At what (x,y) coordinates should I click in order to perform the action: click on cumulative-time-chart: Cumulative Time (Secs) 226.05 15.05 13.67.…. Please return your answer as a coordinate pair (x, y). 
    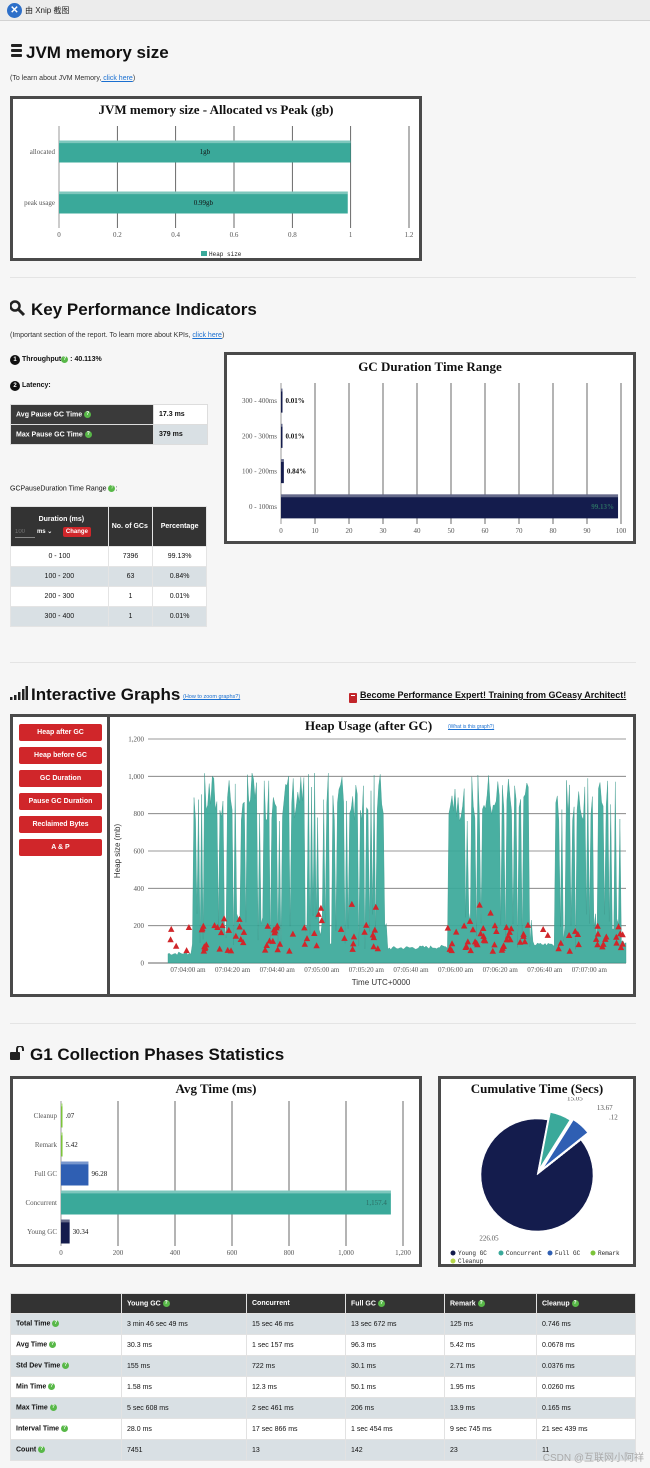
    Looking at the image, I should click on (537, 1171).